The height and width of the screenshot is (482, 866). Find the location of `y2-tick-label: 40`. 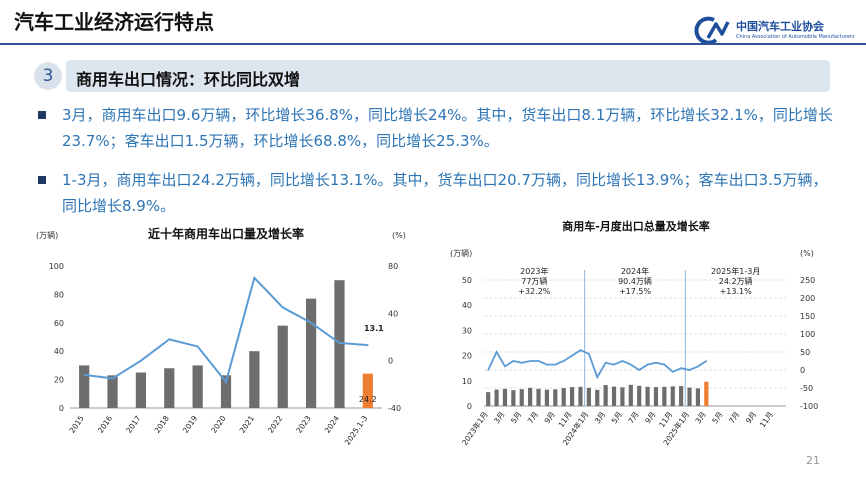

y2-tick-label: 40 is located at coordinates (393, 313).